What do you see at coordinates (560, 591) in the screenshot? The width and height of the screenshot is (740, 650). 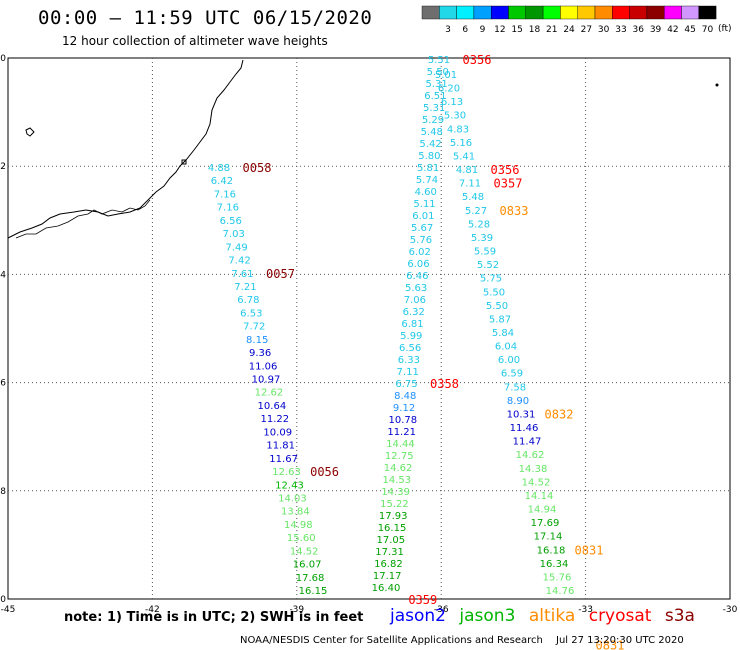 I see `wave-height-value: 14.76` at bounding box center [560, 591].